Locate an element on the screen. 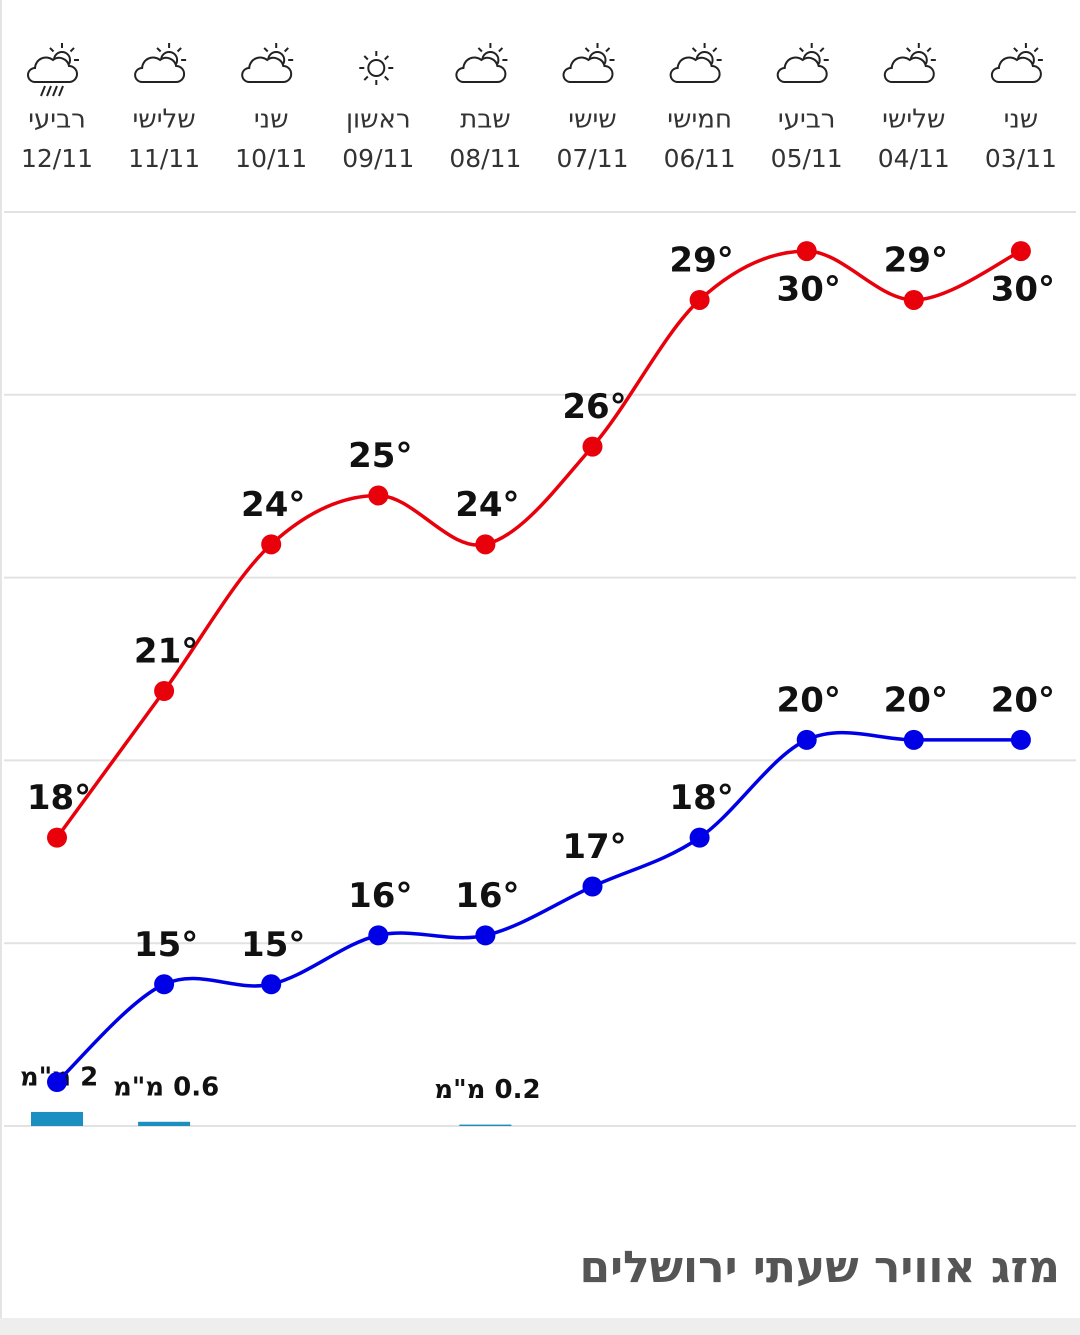  temp-label: 21° is located at coordinates (166, 651).